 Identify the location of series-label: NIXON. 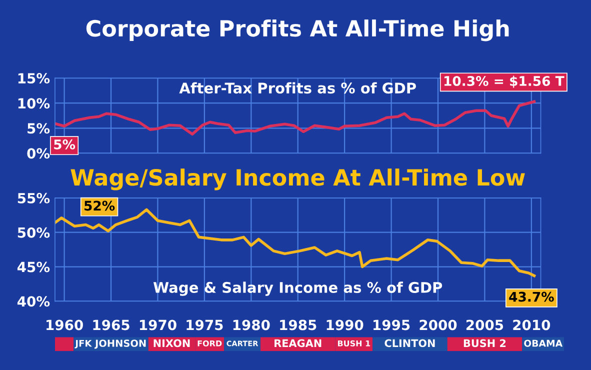
(172, 343).